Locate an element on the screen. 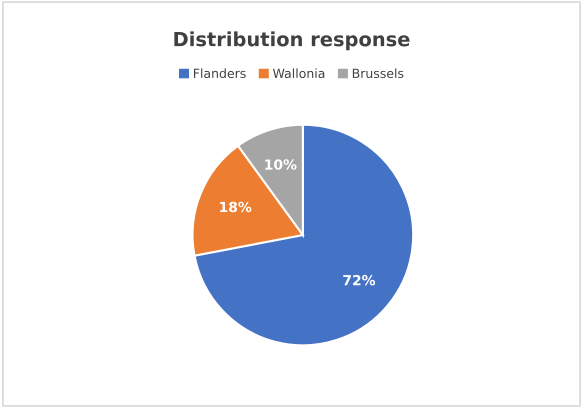 The image size is (583, 408). legend-label: Flanders is located at coordinates (220, 73).